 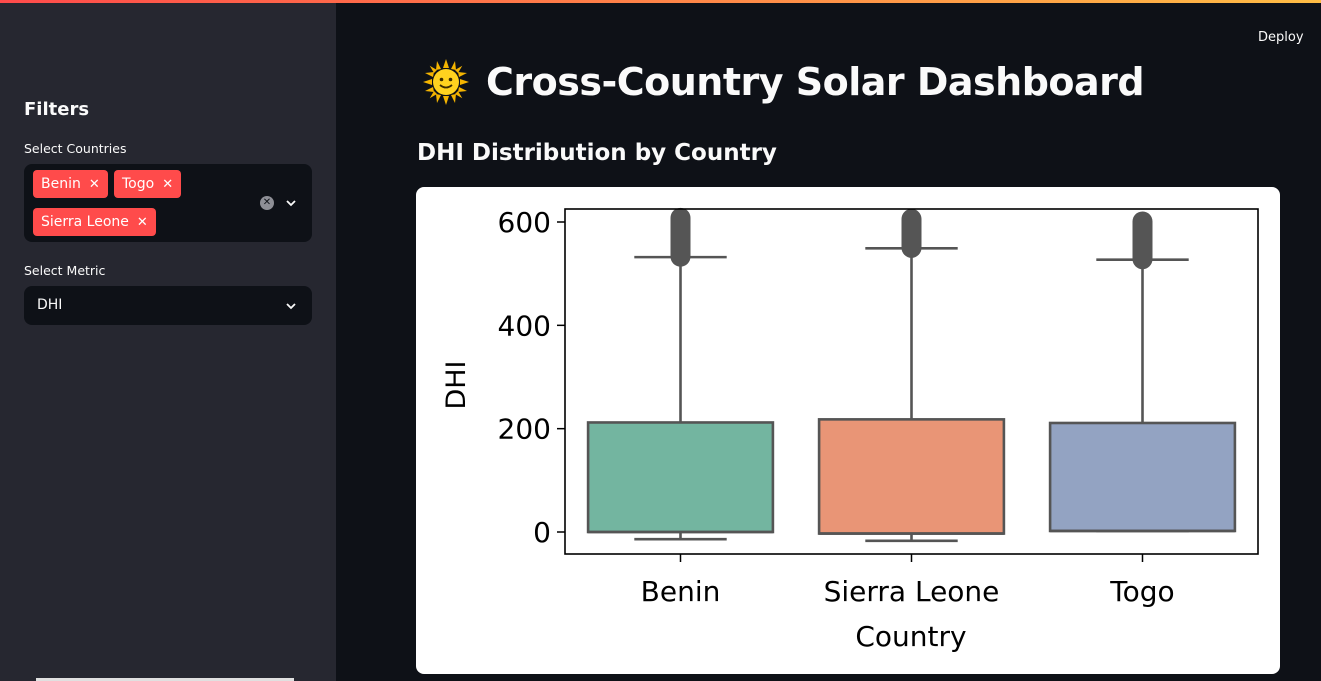 What do you see at coordinates (680, 477) in the screenshot?
I see `box-benin` at bounding box center [680, 477].